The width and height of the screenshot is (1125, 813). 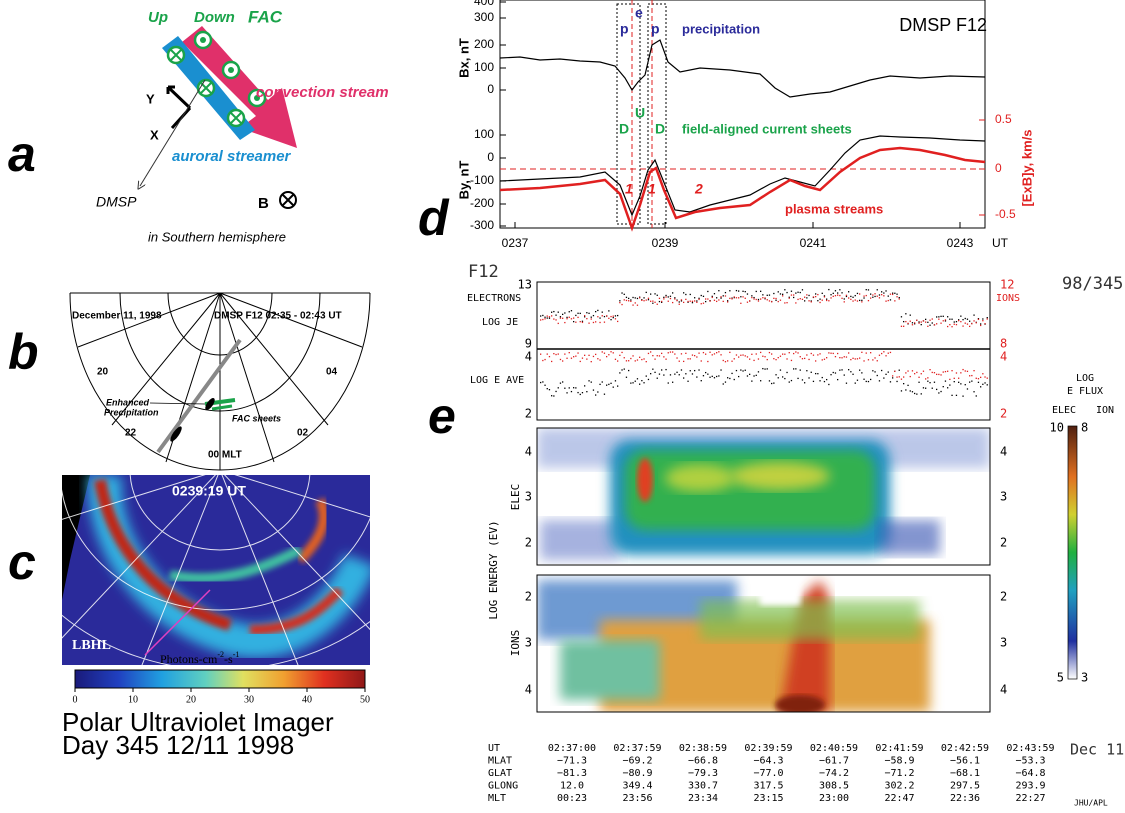 I want to click on x-label: X, so click(x=154, y=134).